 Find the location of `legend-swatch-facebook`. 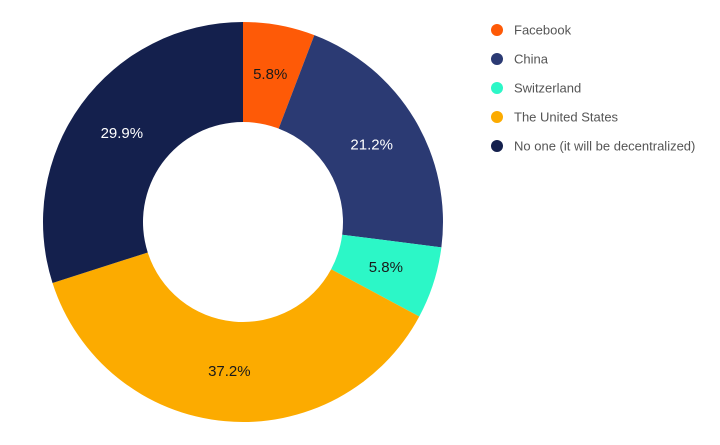

legend-swatch-facebook is located at coordinates (497, 30).